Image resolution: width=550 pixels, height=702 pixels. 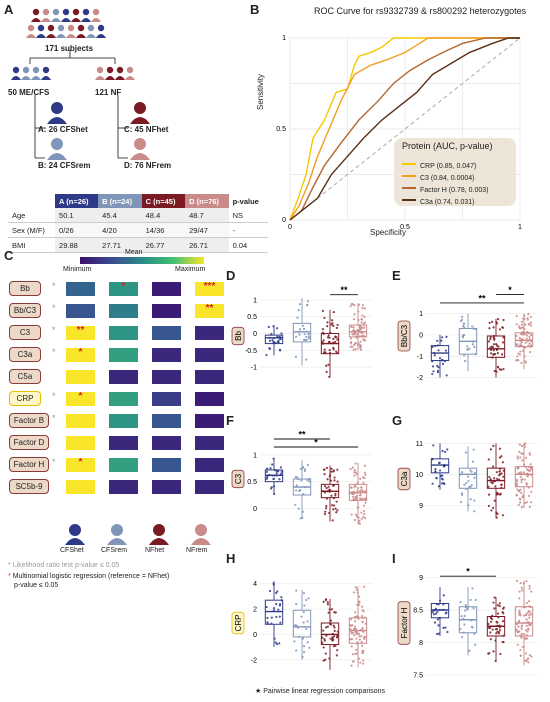 I want to click on panel-label-i: I, so click(x=394, y=558).